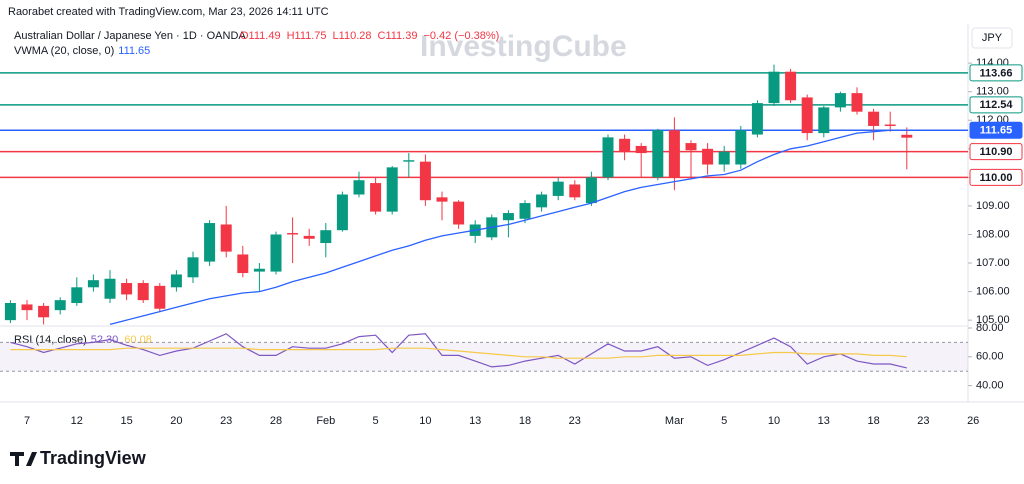 The height and width of the screenshot is (484, 1024). What do you see at coordinates (176, 421) in the screenshot?
I see `x-tick-label: 20` at bounding box center [176, 421].